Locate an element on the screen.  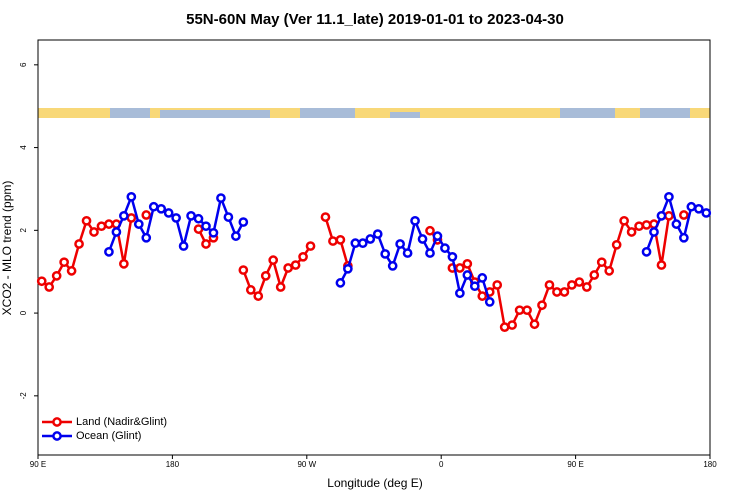
map-strip is located at coordinates (374, 113).